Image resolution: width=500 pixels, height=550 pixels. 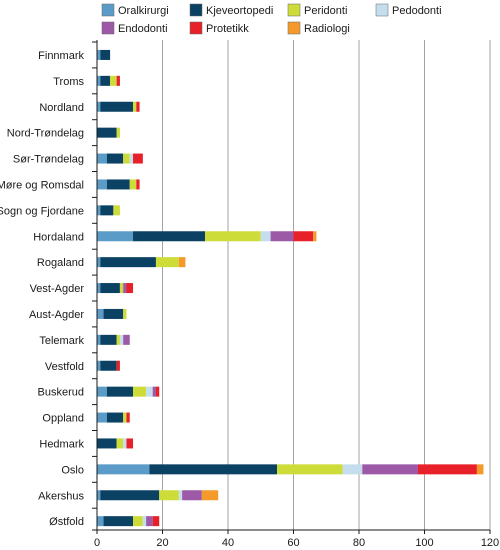 What do you see at coordinates (424, 543) in the screenshot?
I see `x-tick-label-100: 100` at bounding box center [424, 543].